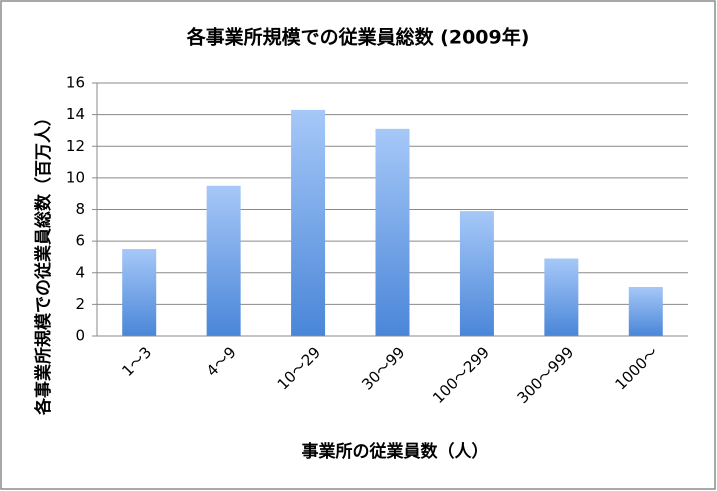 The width and height of the screenshot is (717, 491). What do you see at coordinates (75, 83) in the screenshot?
I see `y-tick-label: 16` at bounding box center [75, 83].